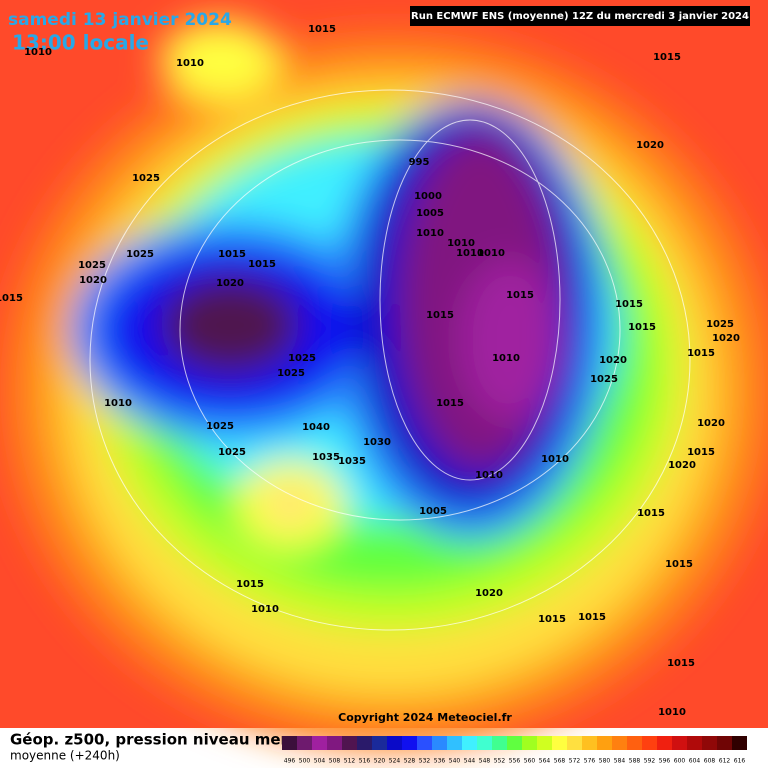  I want to click on colorbar-label: 616, so click(740, 761).